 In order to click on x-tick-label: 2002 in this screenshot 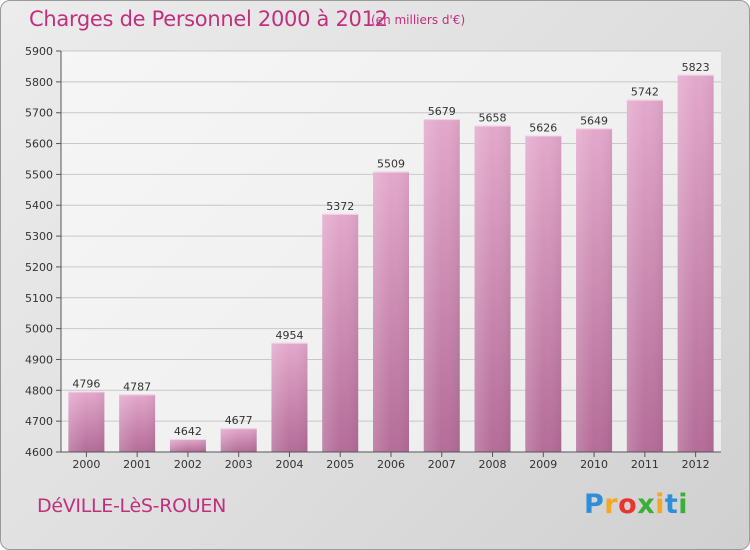, I will do `click(188, 464)`.